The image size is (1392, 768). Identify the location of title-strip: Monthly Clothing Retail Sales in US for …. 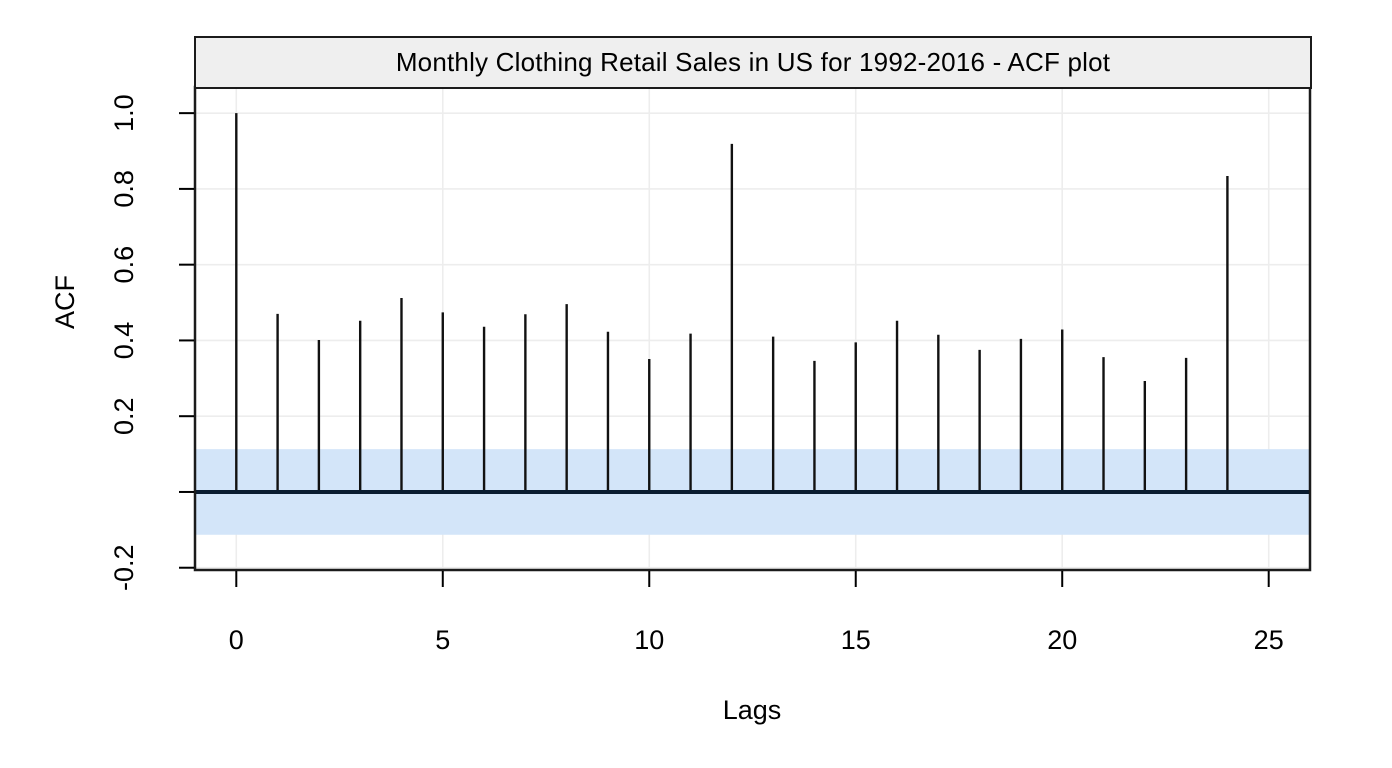
(753, 62).